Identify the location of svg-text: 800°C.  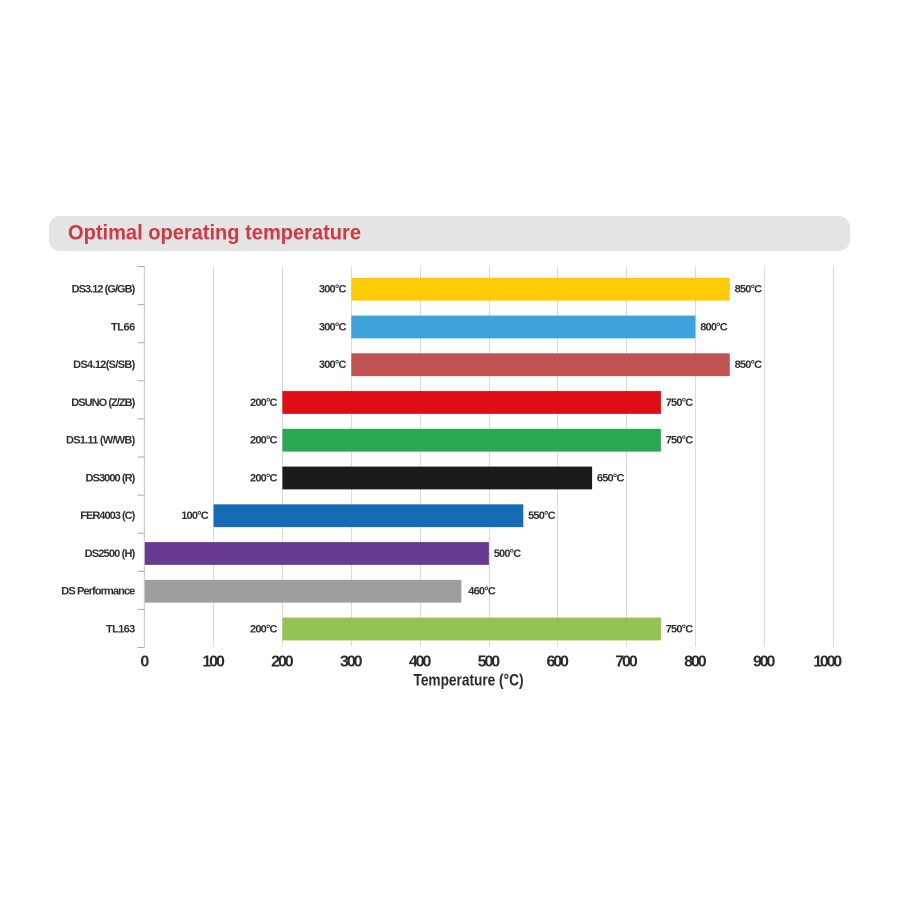
(714, 327).